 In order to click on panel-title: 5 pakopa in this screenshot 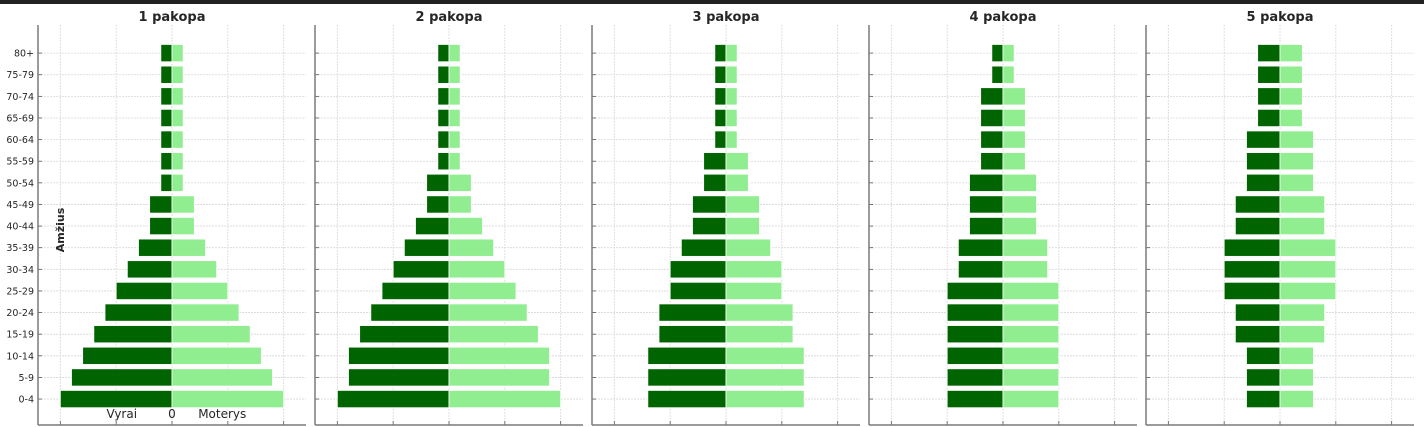, I will do `click(1280, 17)`.